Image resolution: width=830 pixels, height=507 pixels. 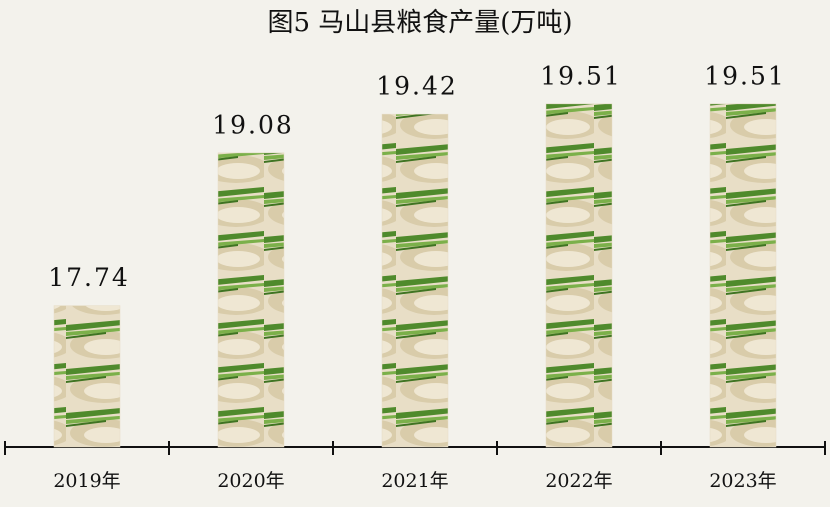 I want to click on x-tick-label: 2023年, so click(x=742, y=481).